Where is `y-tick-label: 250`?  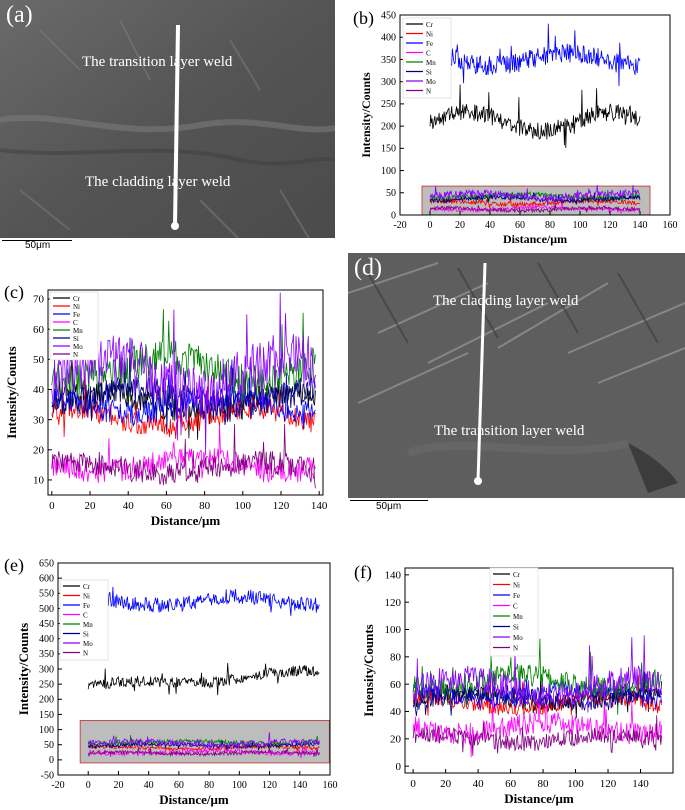
y-tick-label: 250 is located at coordinates (388, 104).